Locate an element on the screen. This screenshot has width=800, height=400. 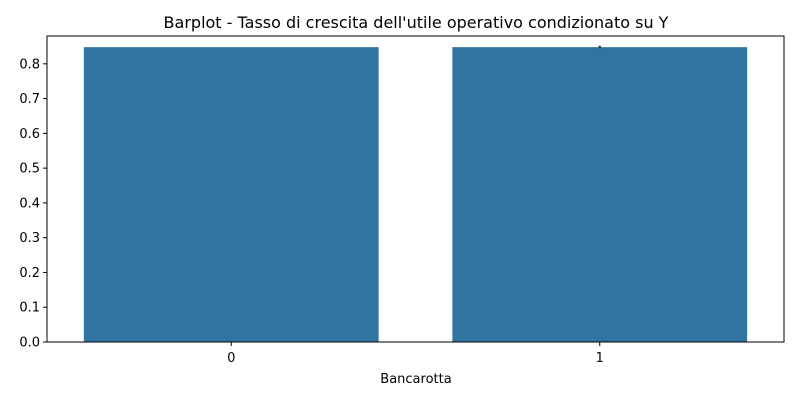
y-axis: 0.0 0.1 0.2 0.3 0.4 0.5 0.6 0.7 0.8 is located at coordinates (33, 204).